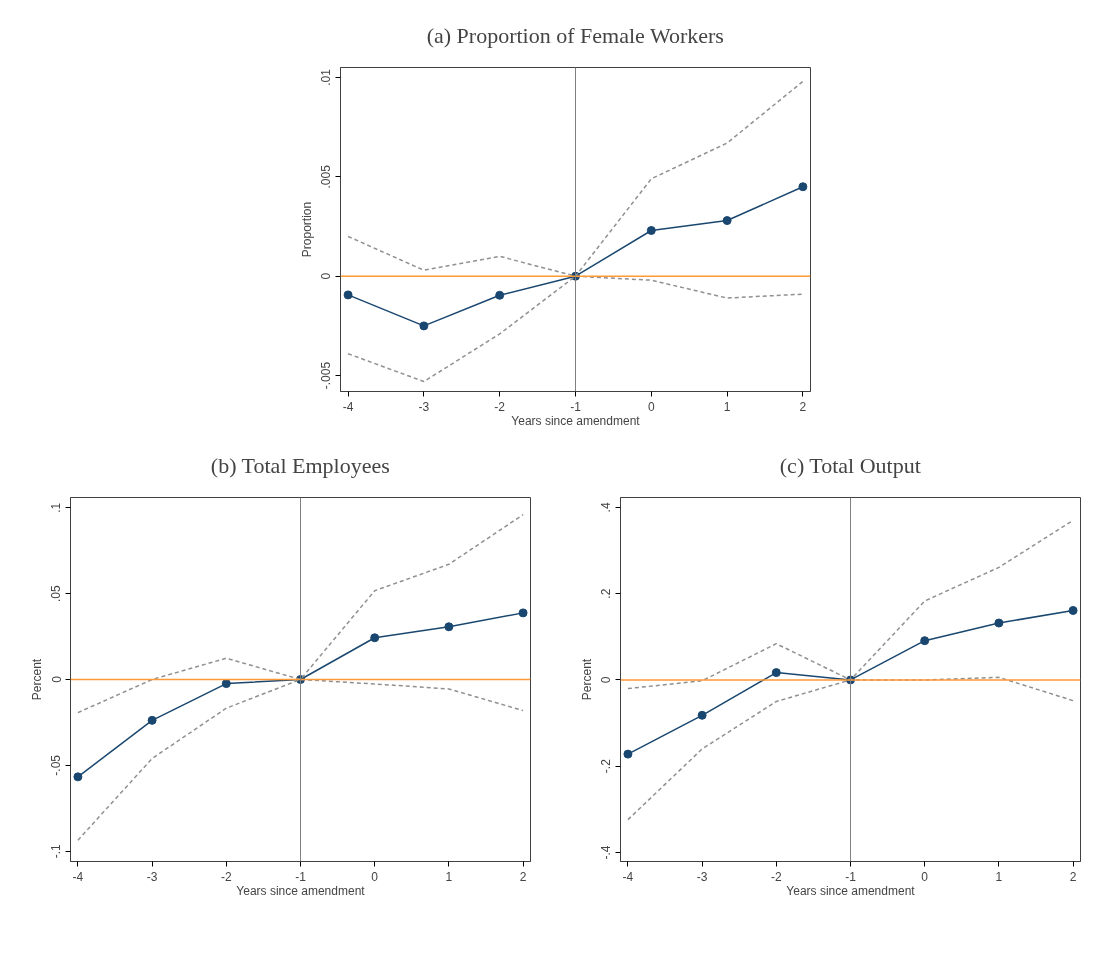 This screenshot has width=1103, height=953. I want to click on y-tick-label: .05, so click(56, 593).